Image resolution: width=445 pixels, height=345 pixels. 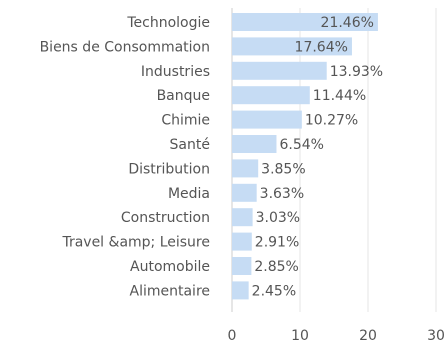 What do you see at coordinates (170, 291) in the screenshot?
I see `category-label-12: Alimentaire` at bounding box center [170, 291].